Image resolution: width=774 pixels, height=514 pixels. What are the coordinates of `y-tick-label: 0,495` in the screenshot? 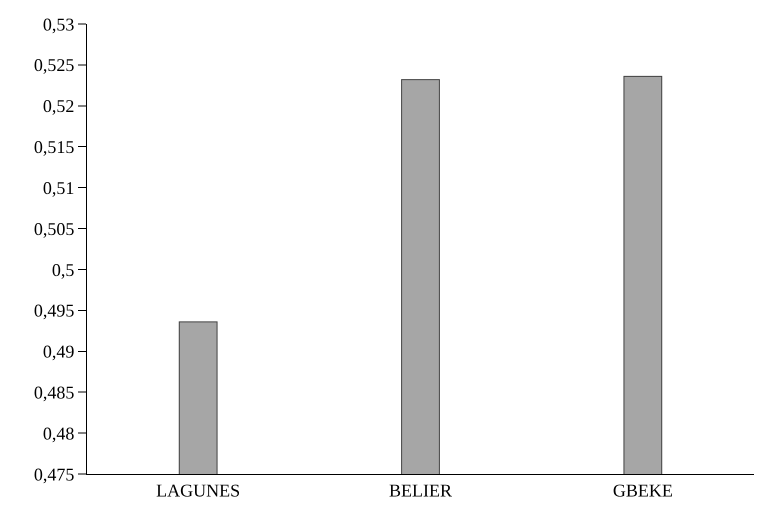 It's located at (54, 310).